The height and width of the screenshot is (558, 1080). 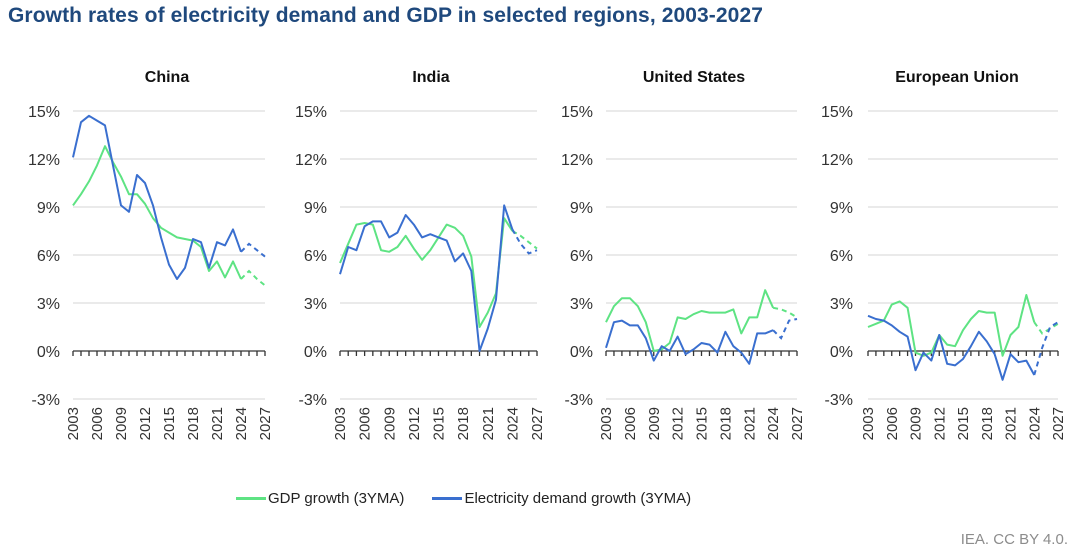 I want to click on y-tick-label-india: 15%, so click(x=311, y=112).